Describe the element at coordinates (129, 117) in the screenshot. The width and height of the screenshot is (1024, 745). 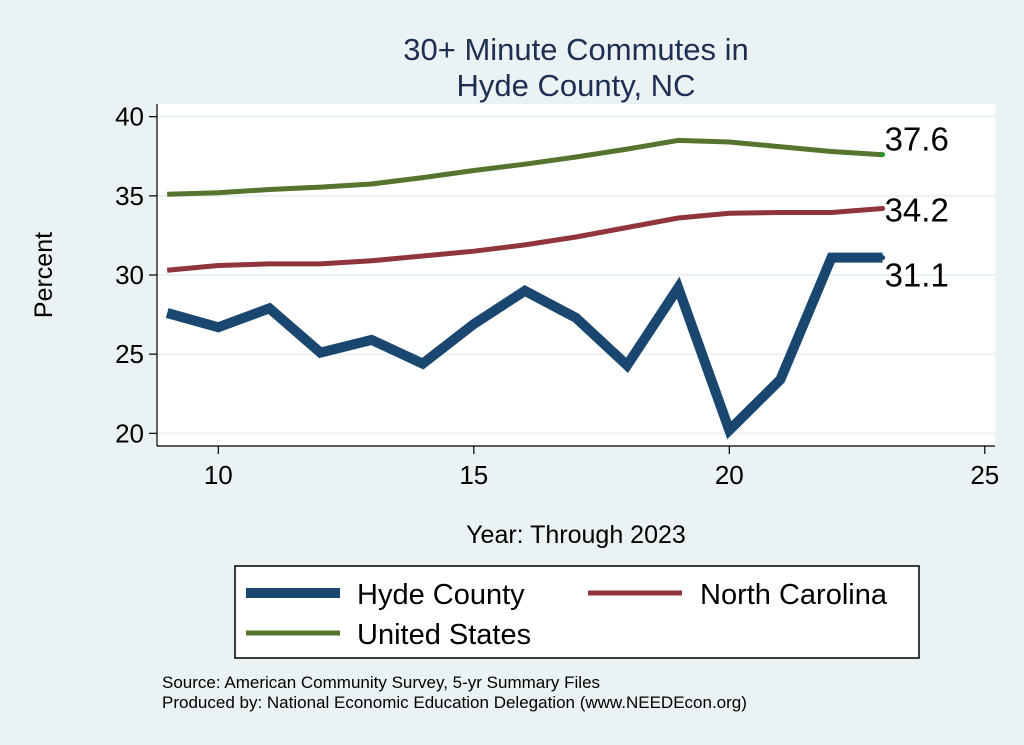
I see `y-tick-label-40: 40` at that location.